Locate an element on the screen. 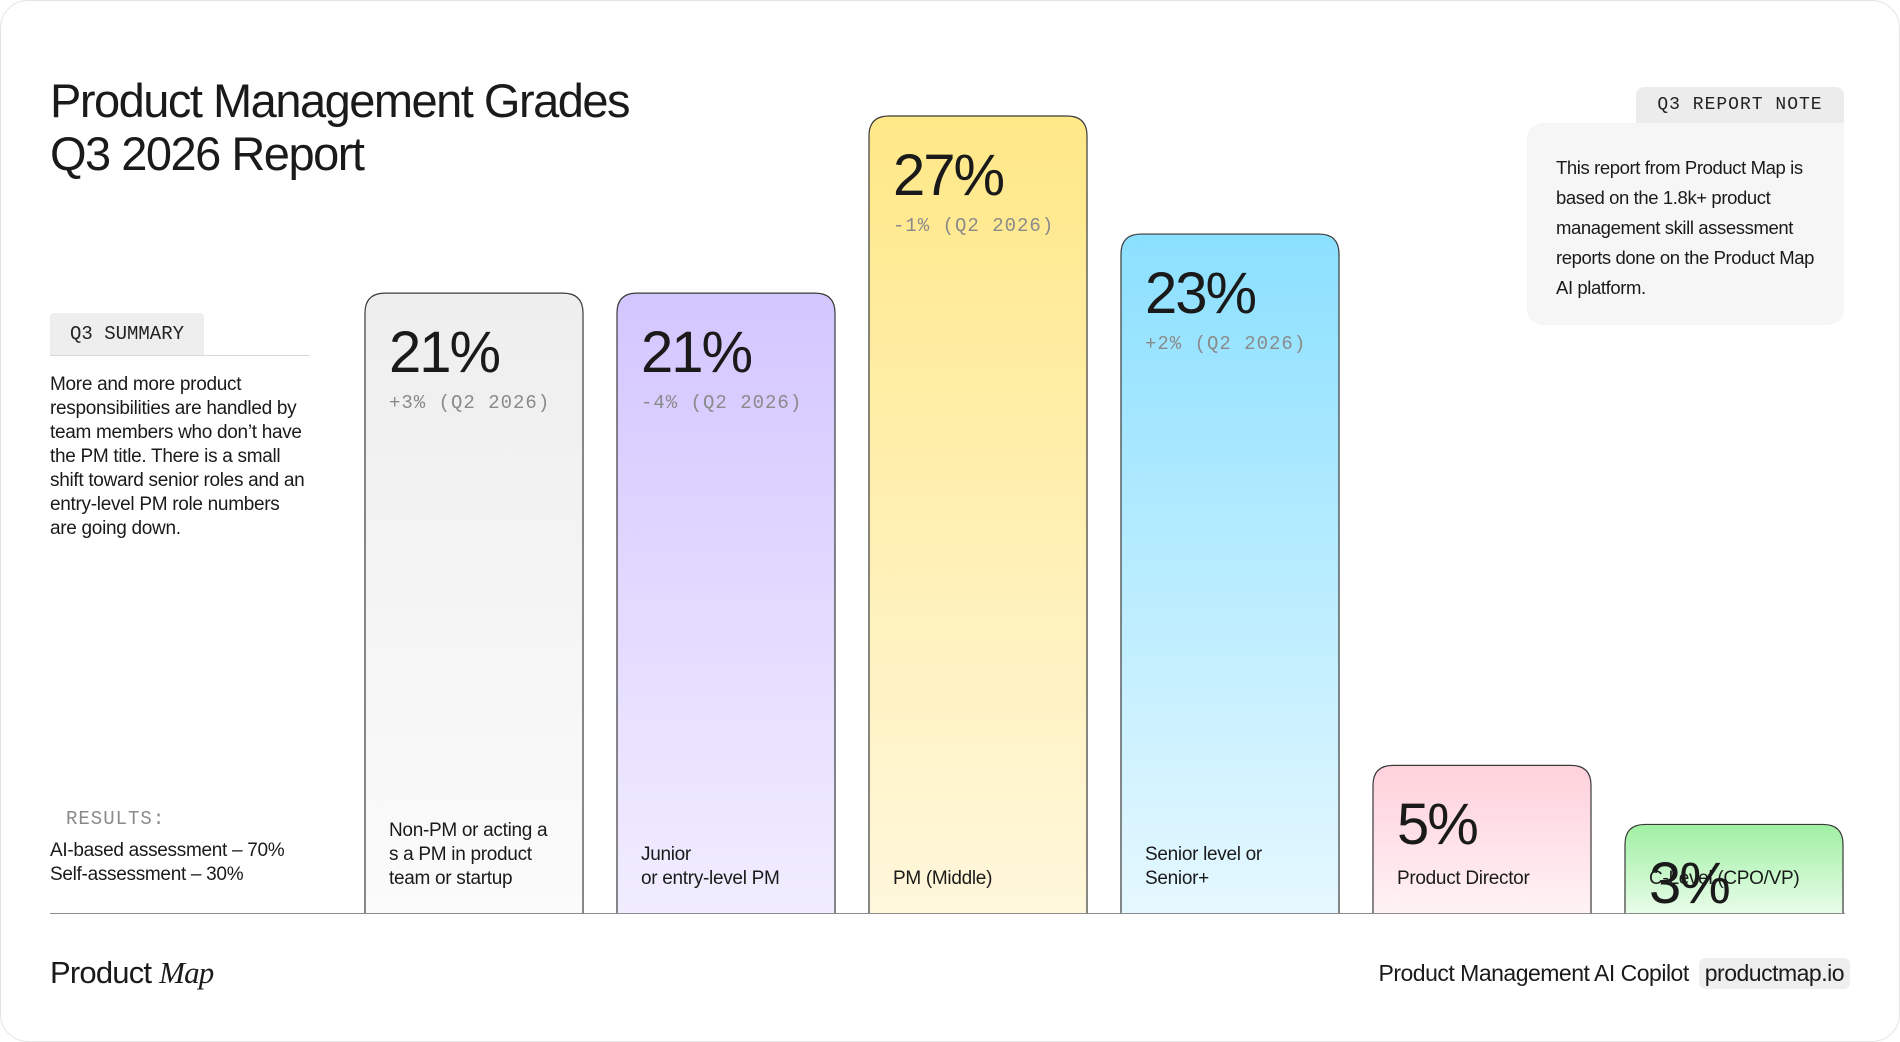 The height and width of the screenshot is (1042, 1900). bar-value-label: 3% is located at coordinates (1690, 884).